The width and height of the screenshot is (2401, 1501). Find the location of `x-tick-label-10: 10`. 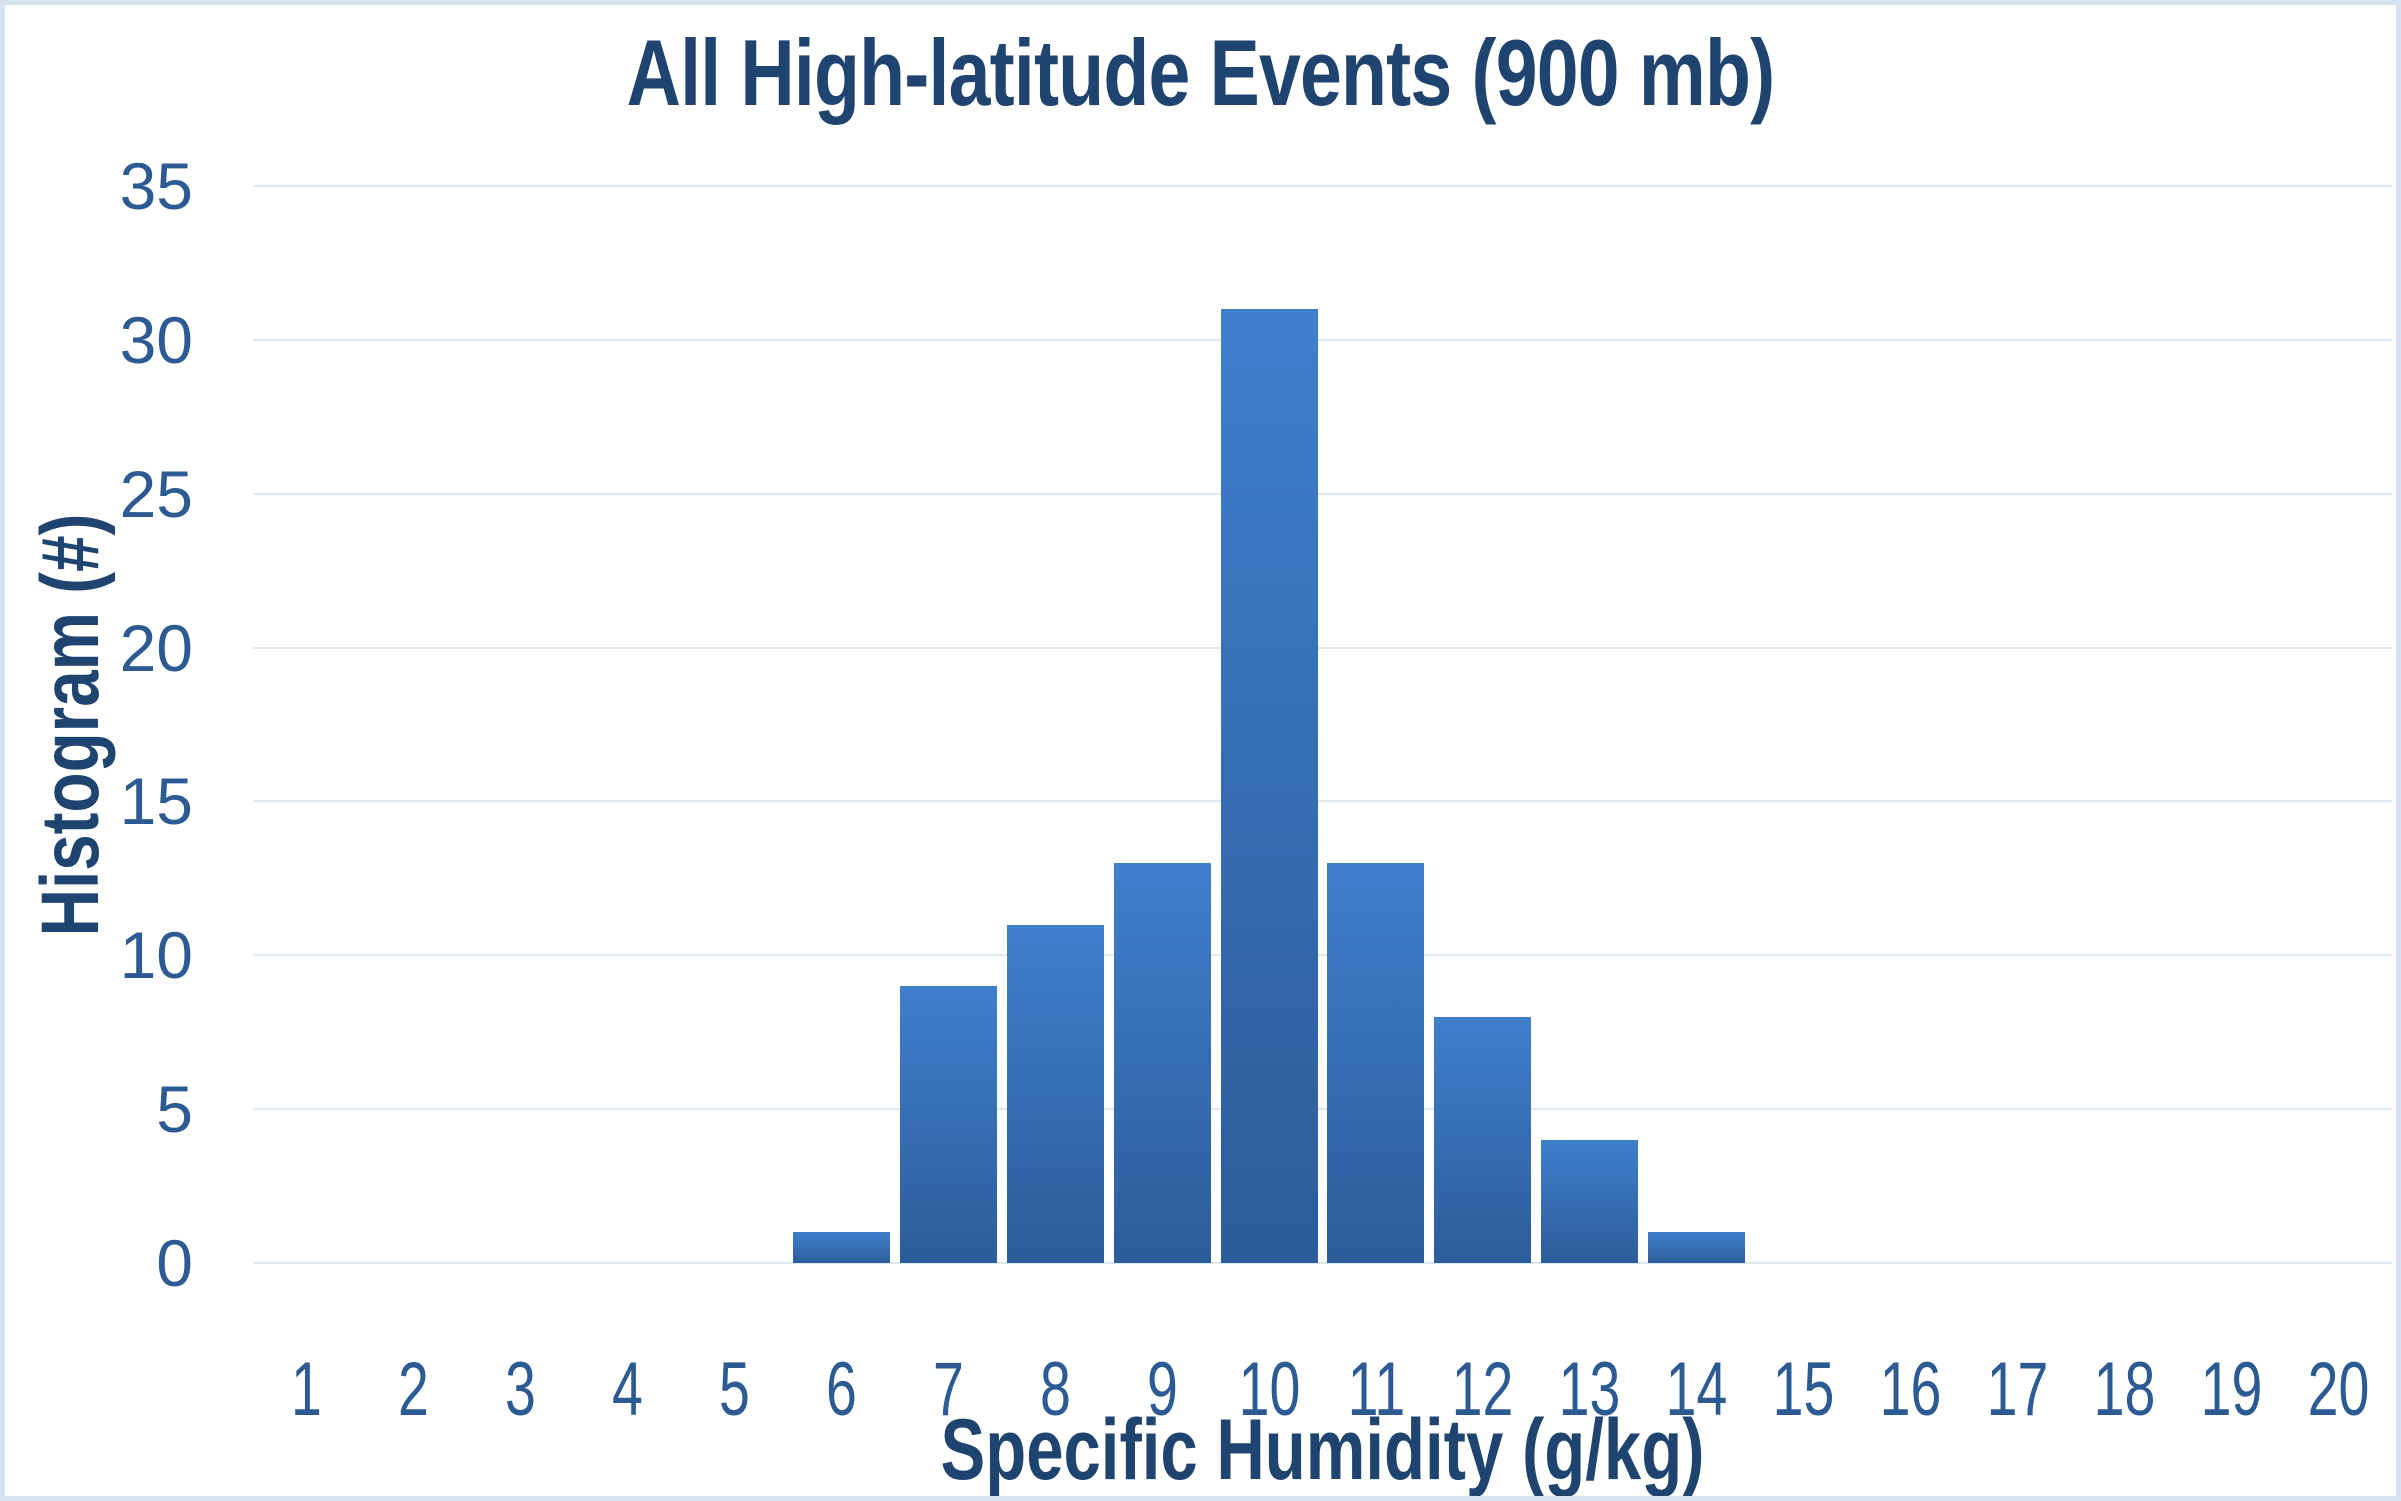

x-tick-label-10: 10 is located at coordinates (1269, 1389).